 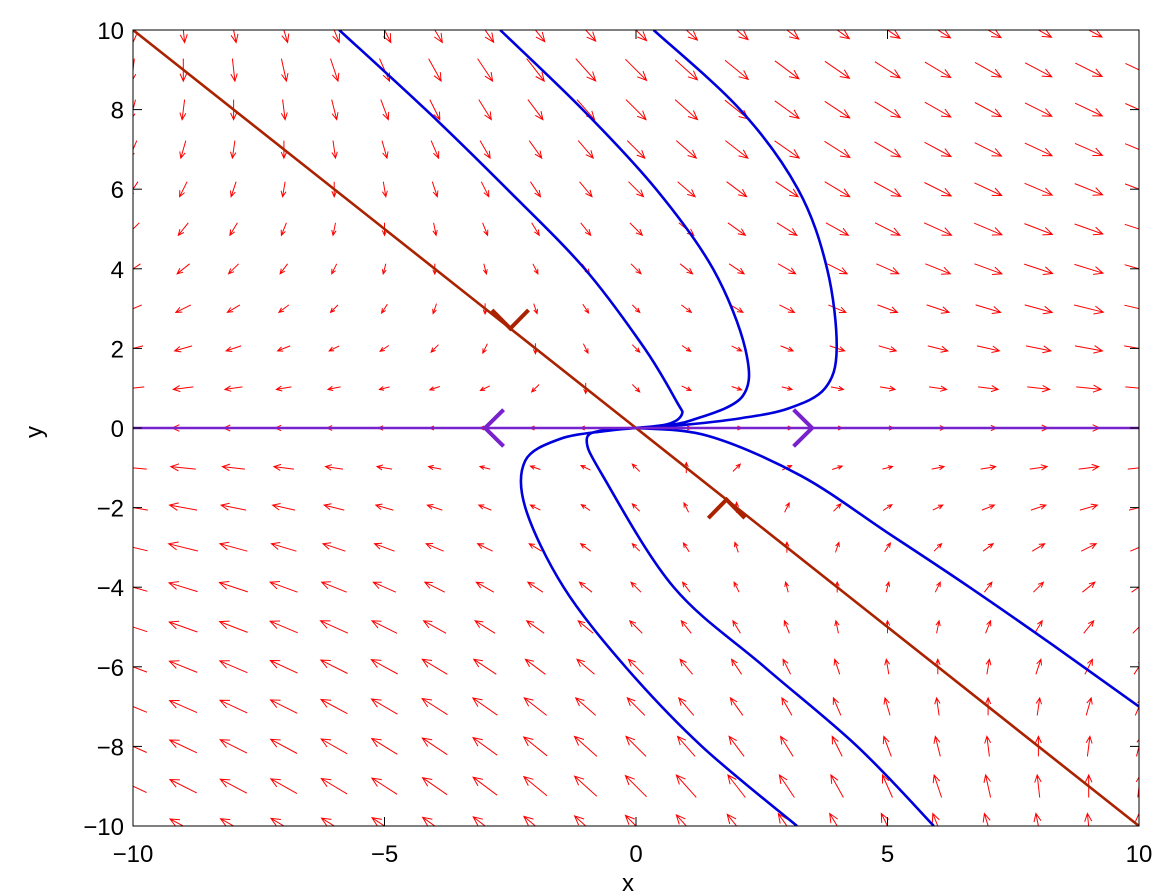 I want to click on y-tick-label: 8, so click(x=117, y=111).